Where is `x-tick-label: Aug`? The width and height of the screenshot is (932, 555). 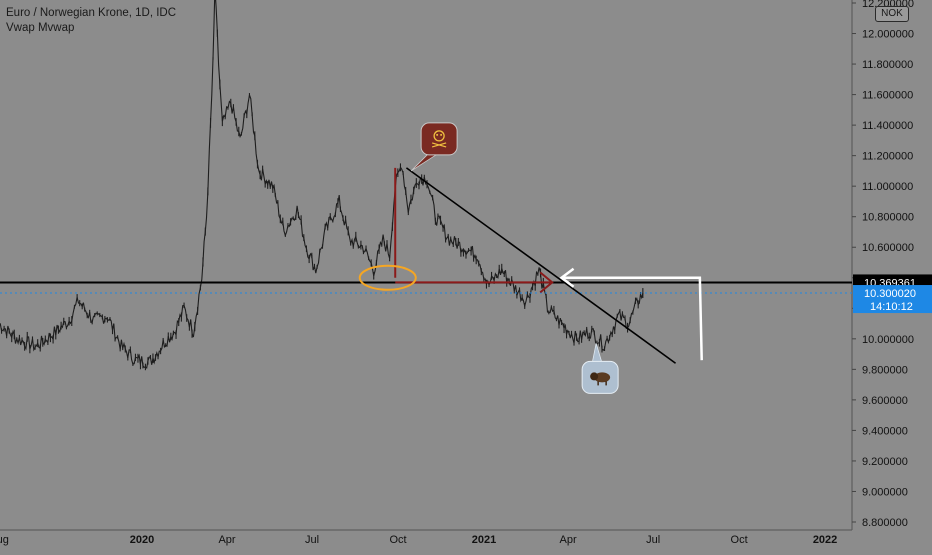
x-tick-label: Aug is located at coordinates (4, 540).